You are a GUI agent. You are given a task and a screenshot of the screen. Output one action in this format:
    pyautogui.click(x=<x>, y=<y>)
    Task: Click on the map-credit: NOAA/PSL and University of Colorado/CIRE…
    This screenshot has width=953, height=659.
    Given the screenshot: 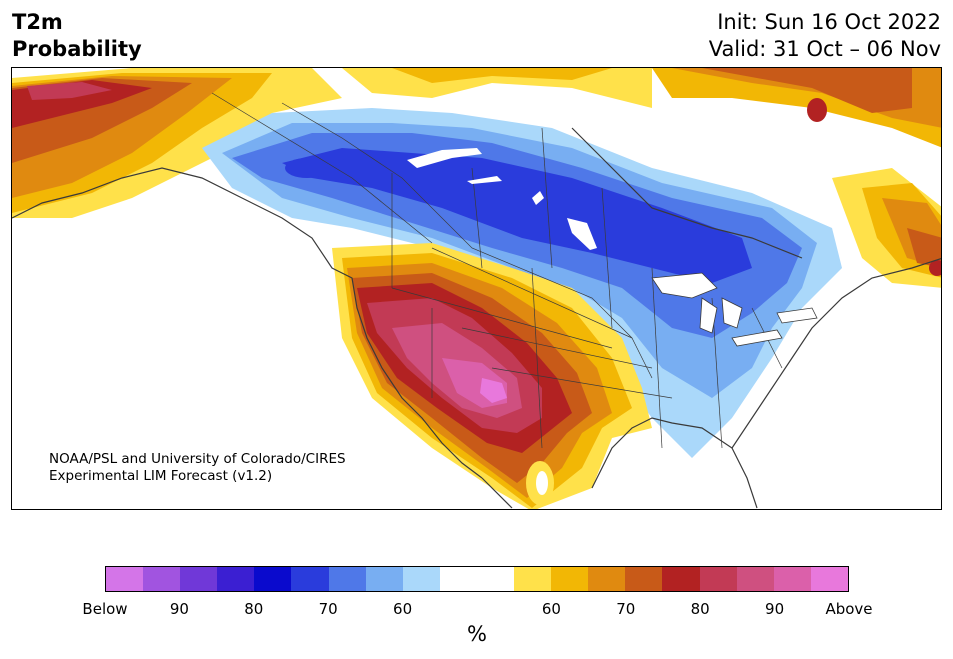 What is the action you would take?
    pyautogui.click(x=197, y=468)
    